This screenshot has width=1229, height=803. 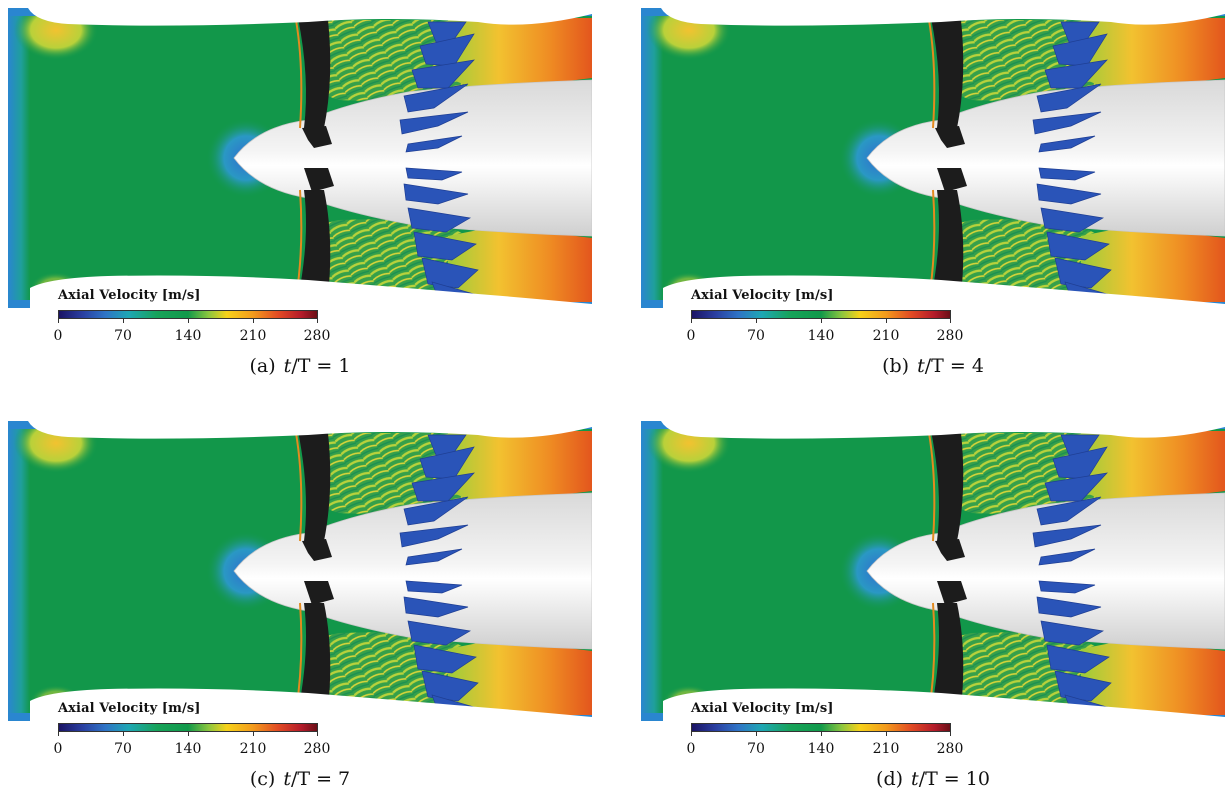 What do you see at coordinates (262, 779) in the screenshot?
I see `caption-label: (c)` at bounding box center [262, 779].